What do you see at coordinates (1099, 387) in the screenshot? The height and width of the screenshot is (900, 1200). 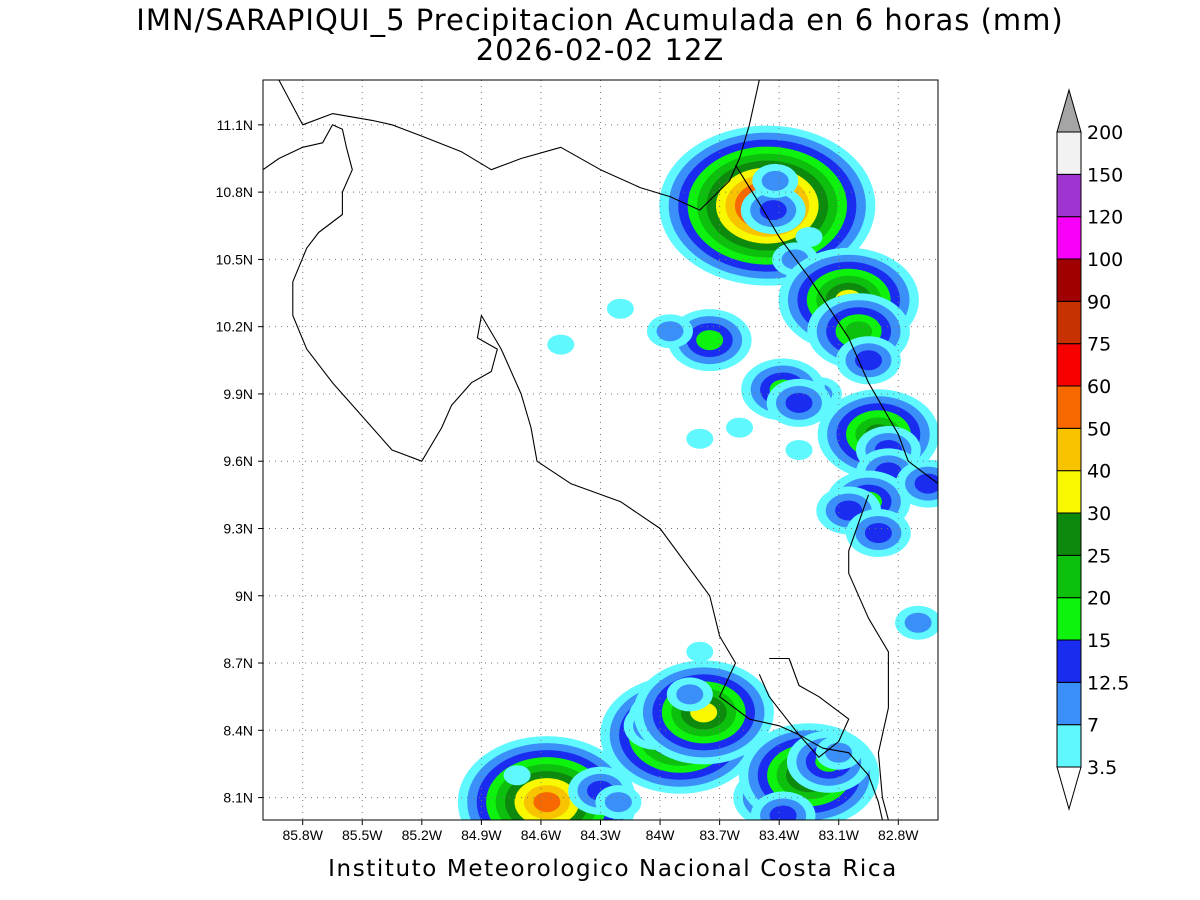 I see `colorbar-label: 60` at bounding box center [1099, 387].